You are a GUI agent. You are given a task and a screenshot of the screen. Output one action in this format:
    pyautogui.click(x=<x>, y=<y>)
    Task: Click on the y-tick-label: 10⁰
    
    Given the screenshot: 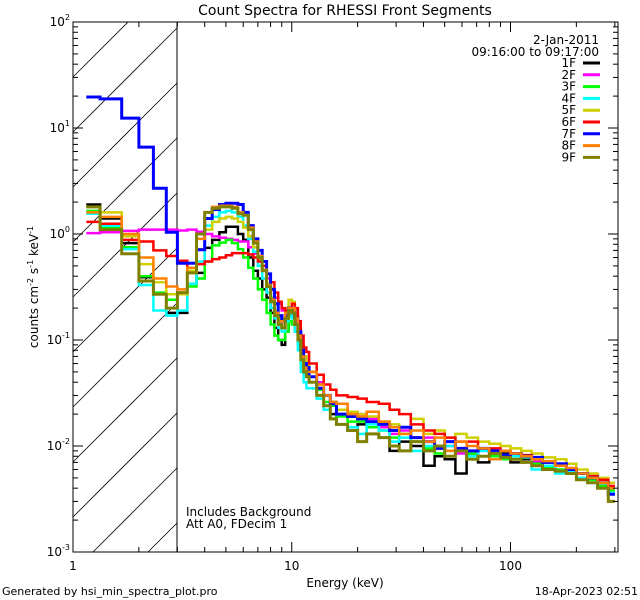 What is the action you would take?
    pyautogui.click(x=60, y=233)
    